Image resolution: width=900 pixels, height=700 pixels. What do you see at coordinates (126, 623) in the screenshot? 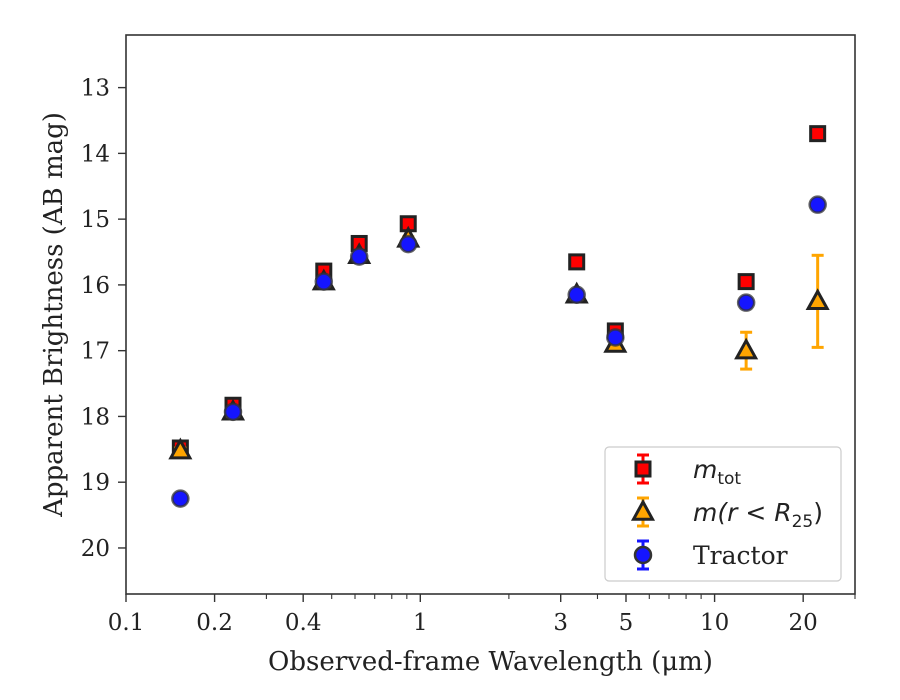
I see `x-tick-label: 0.1` at bounding box center [126, 623].